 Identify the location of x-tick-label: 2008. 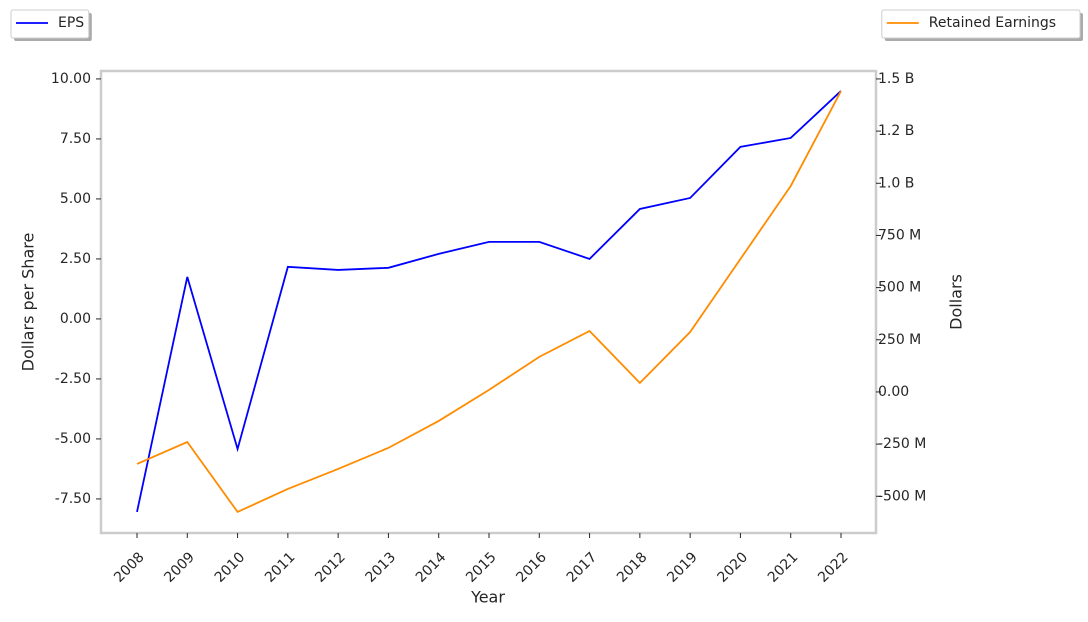
(129, 567).